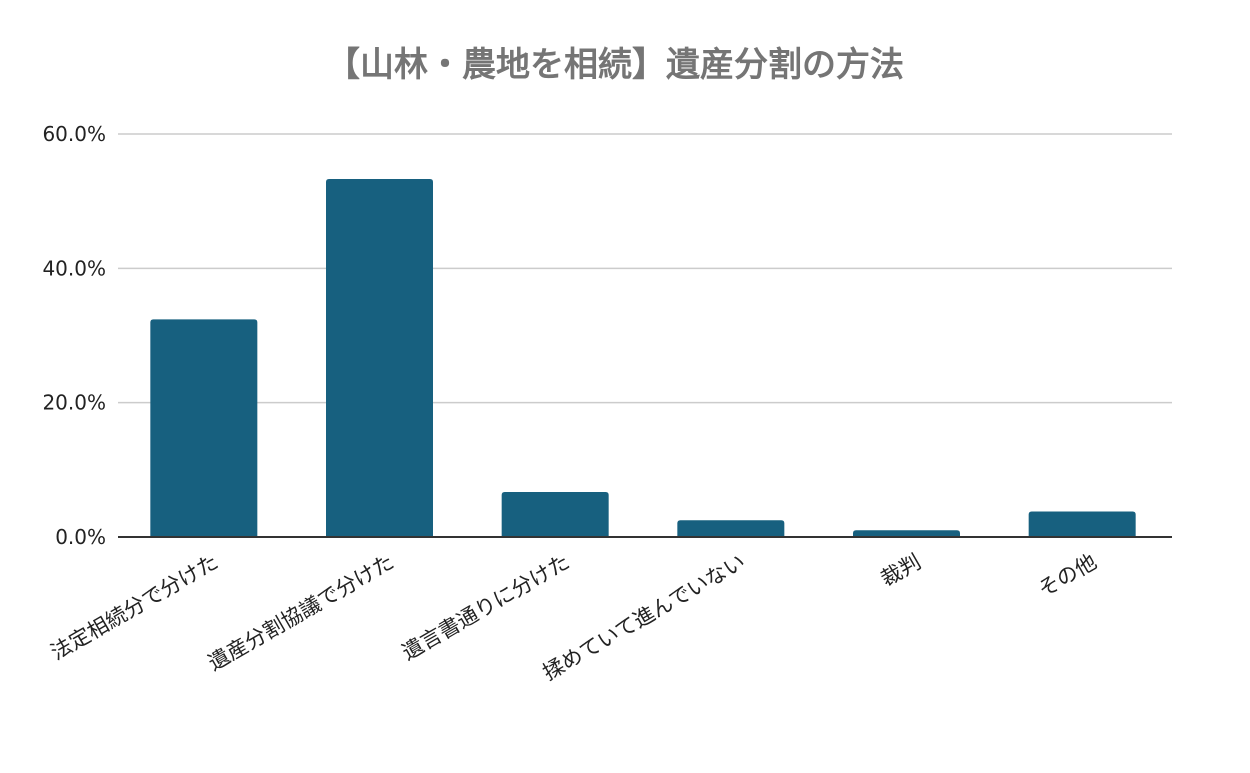  What do you see at coordinates (615, 65) in the screenshot?
I see `chart-title: 【山林・農地を相続】遺産分割の方法` at bounding box center [615, 65].